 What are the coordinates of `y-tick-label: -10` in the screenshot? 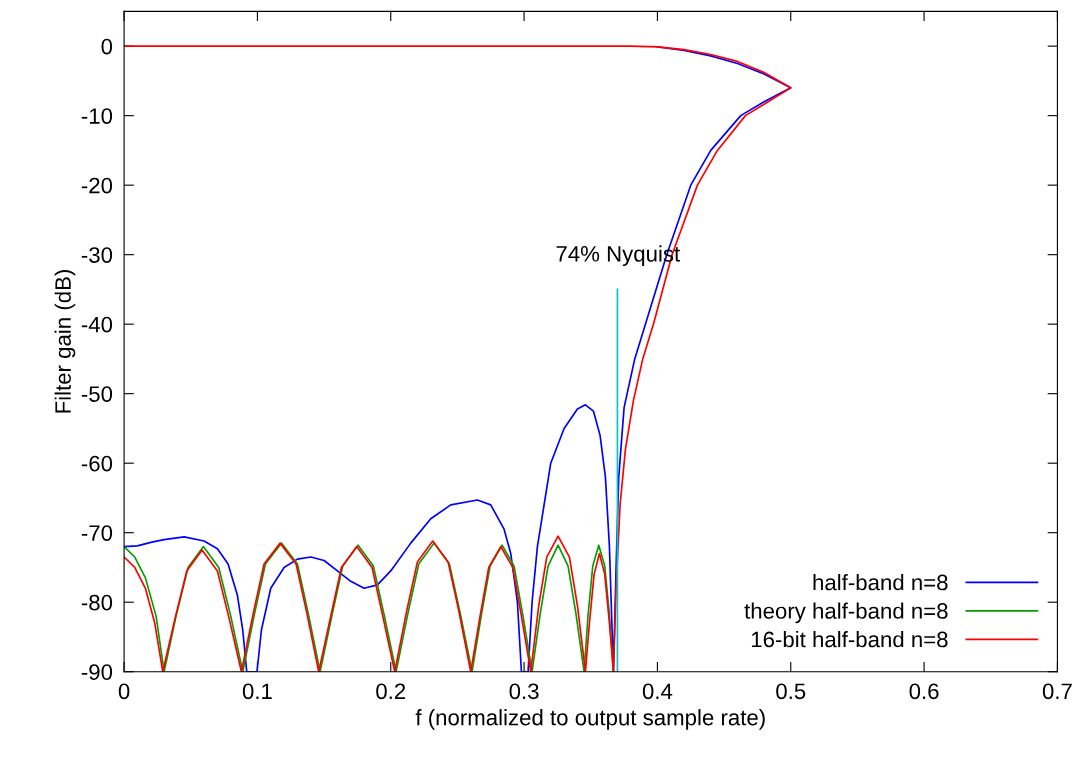 It's located at (97, 116).